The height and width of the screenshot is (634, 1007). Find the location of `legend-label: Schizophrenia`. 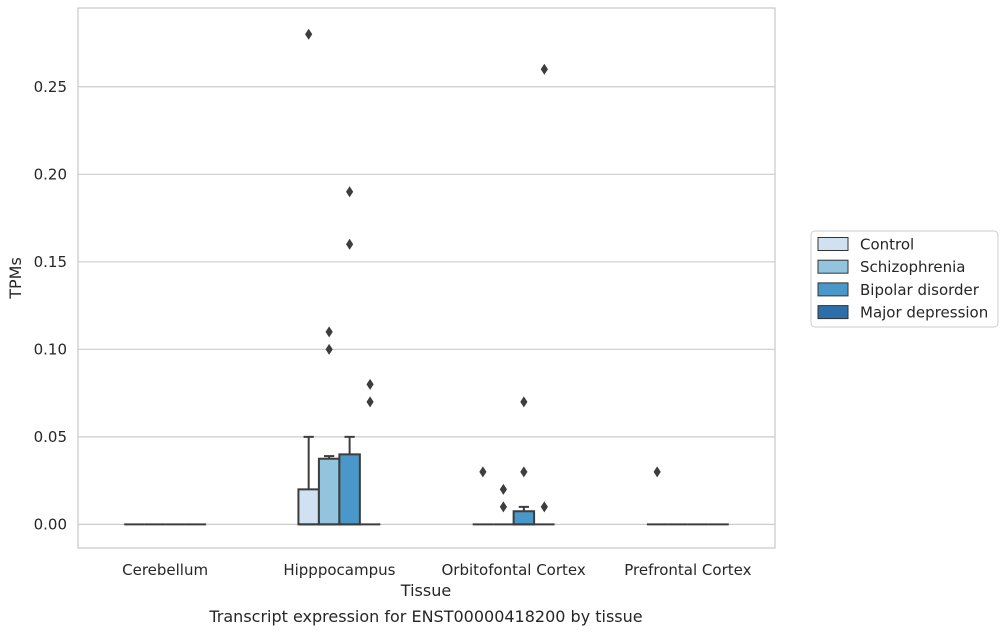

legend-label: Schizophrenia is located at coordinates (912, 267).